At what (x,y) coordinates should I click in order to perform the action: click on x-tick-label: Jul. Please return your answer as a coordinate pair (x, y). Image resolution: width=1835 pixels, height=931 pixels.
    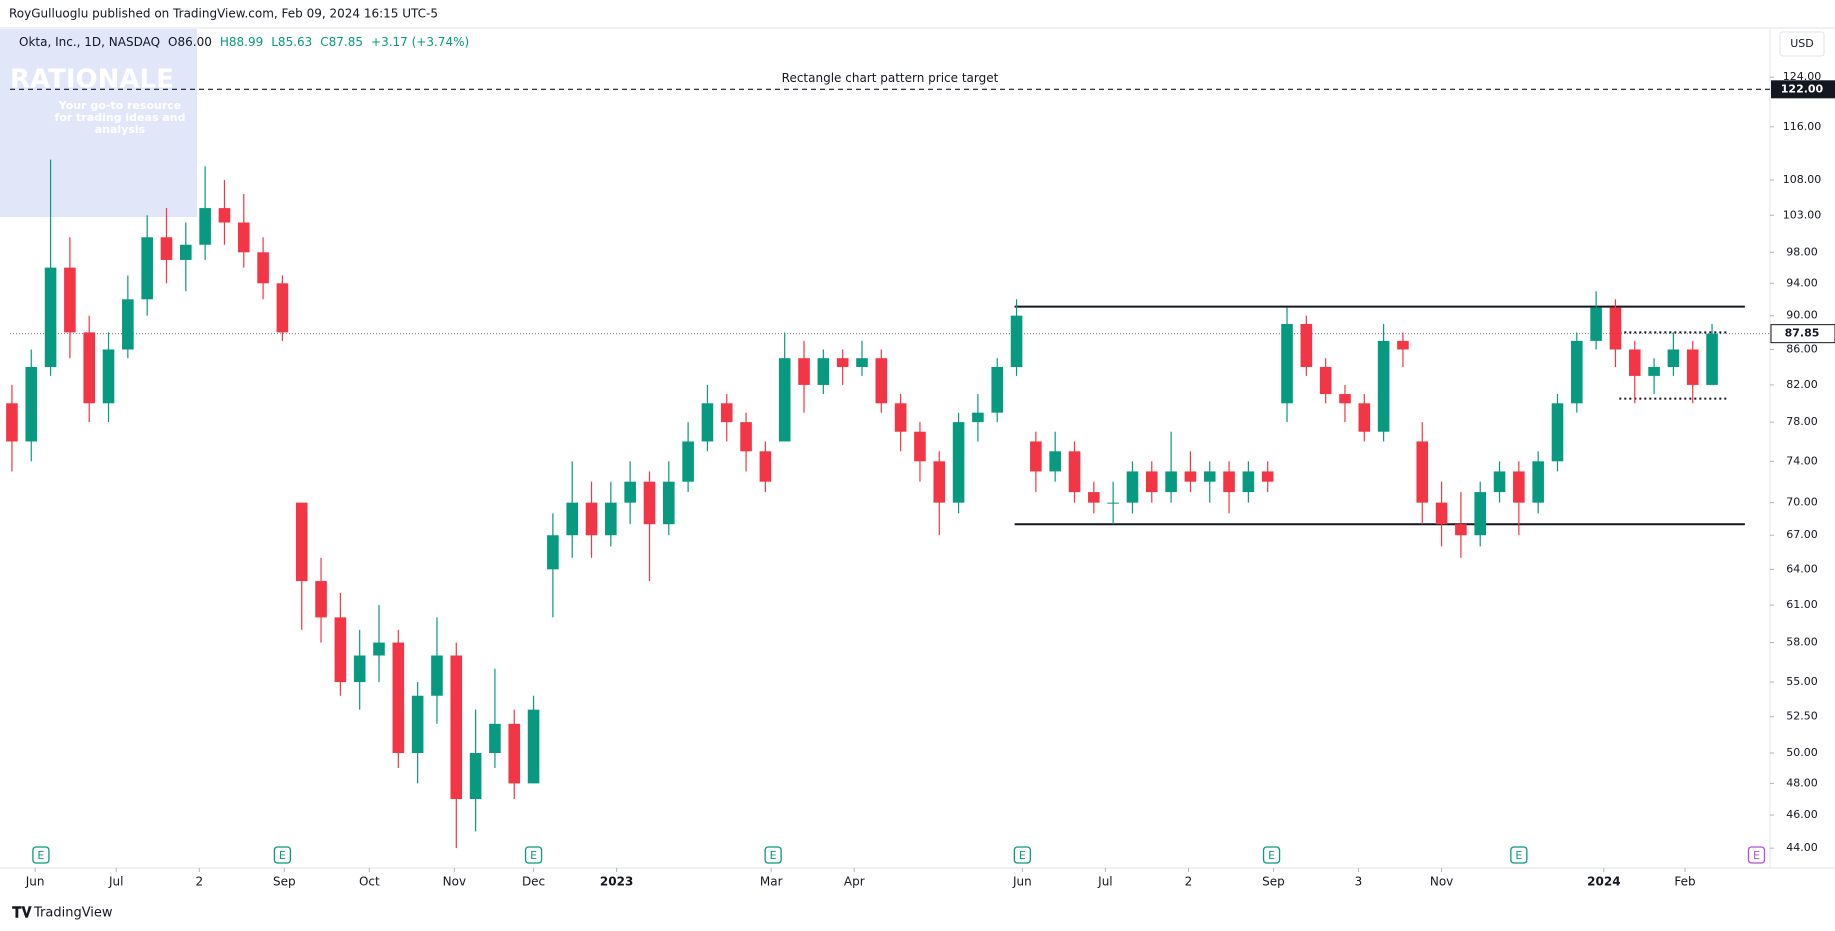
    Looking at the image, I should click on (1104, 882).